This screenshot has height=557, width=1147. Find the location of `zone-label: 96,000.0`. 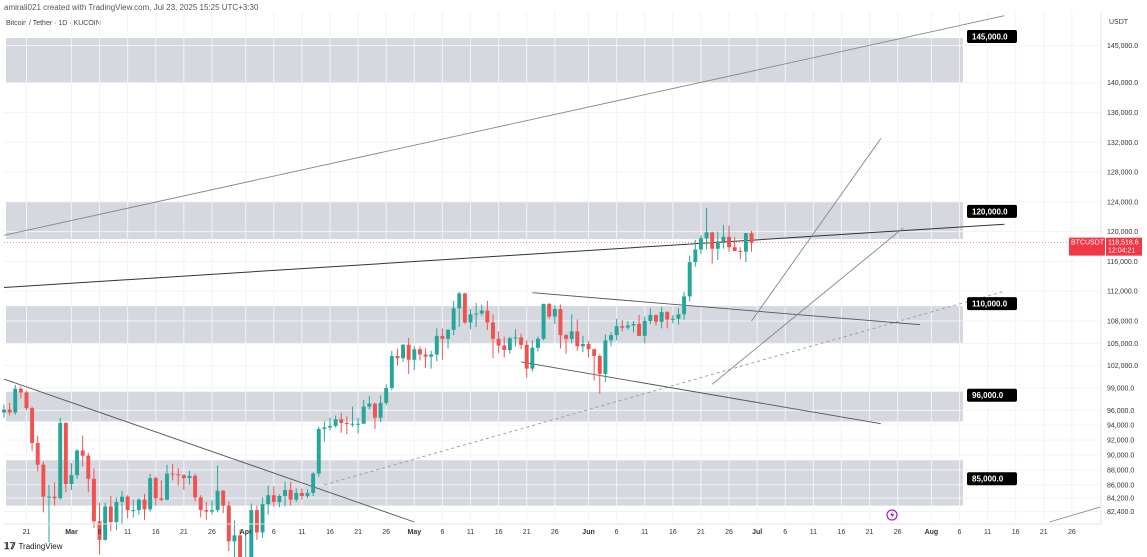

zone-label: 96,000.0 is located at coordinates (992, 395).